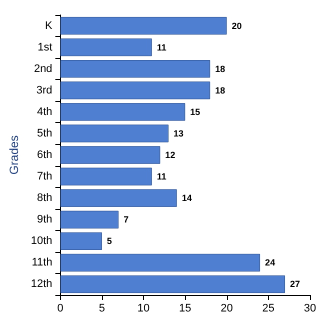 This screenshot has width=330, height=330. What do you see at coordinates (14, 155) in the screenshot?
I see `y-axis-title: Grades` at bounding box center [14, 155].